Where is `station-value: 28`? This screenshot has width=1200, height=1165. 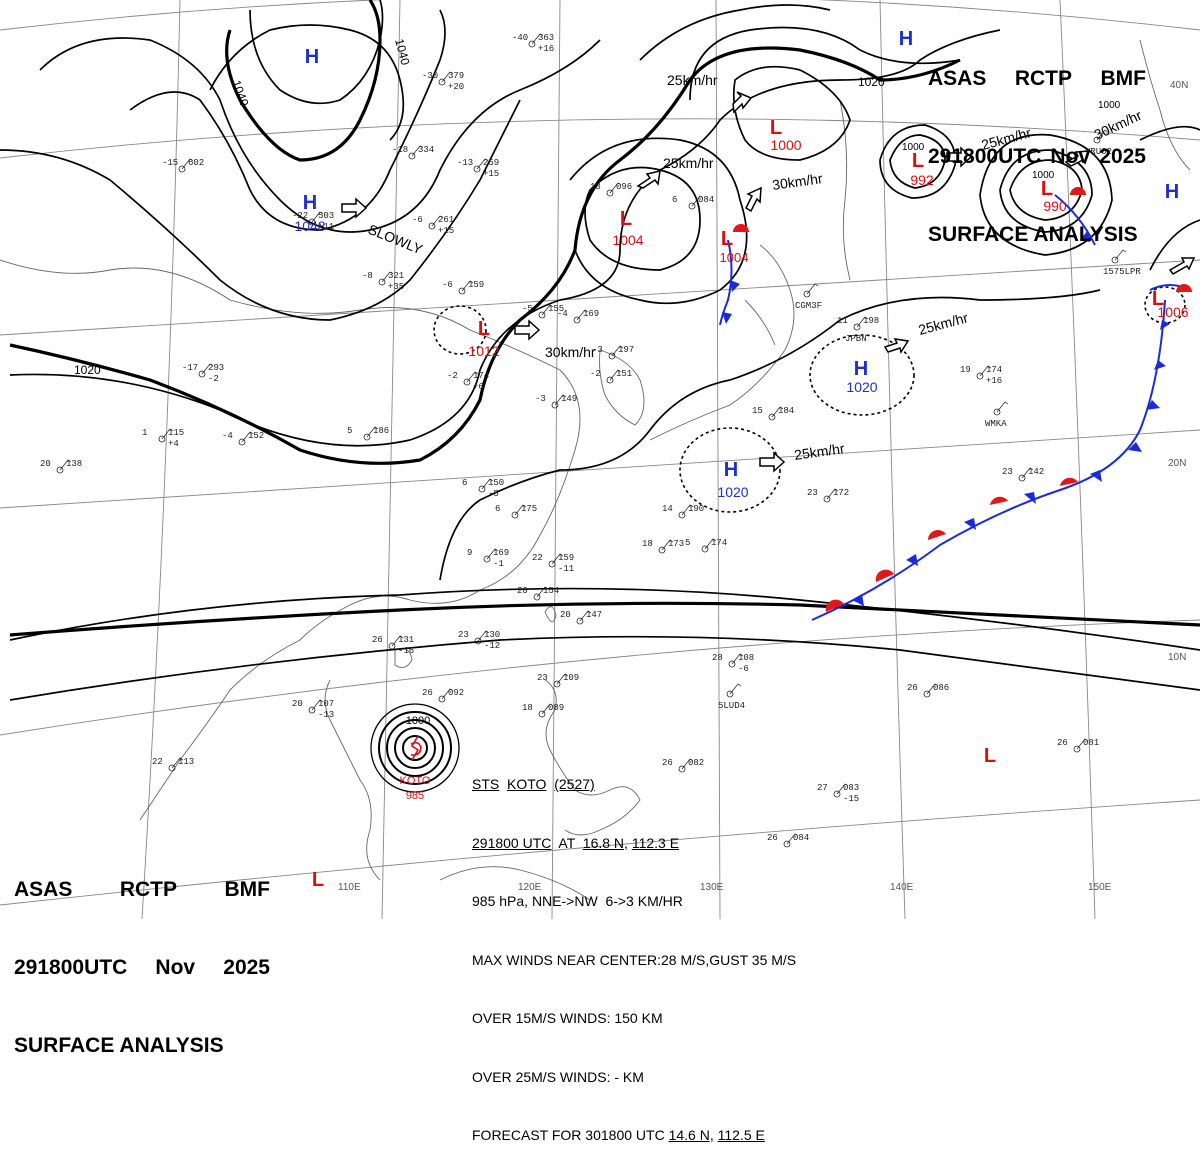
station-value: 28 is located at coordinates (717, 658).